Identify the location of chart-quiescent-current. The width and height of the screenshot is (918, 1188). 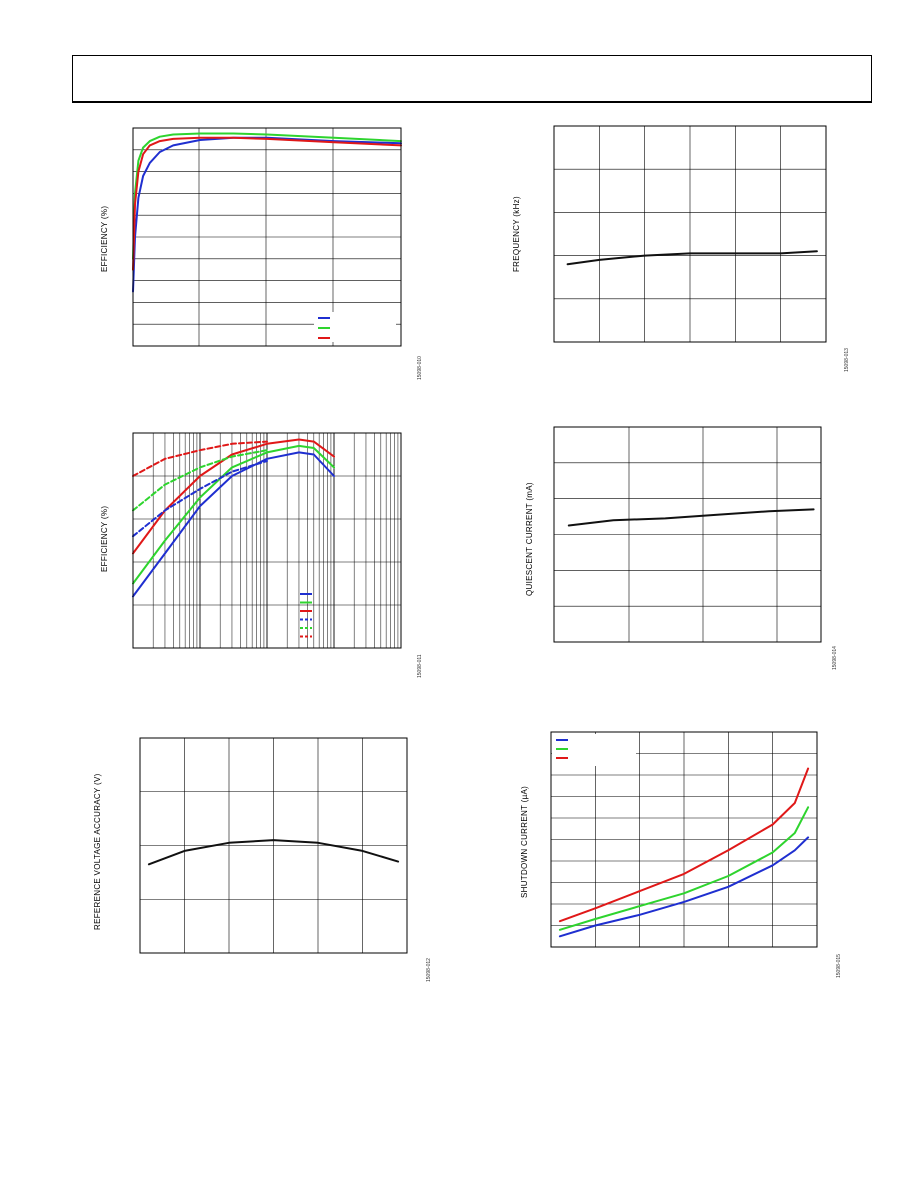
(687, 534).